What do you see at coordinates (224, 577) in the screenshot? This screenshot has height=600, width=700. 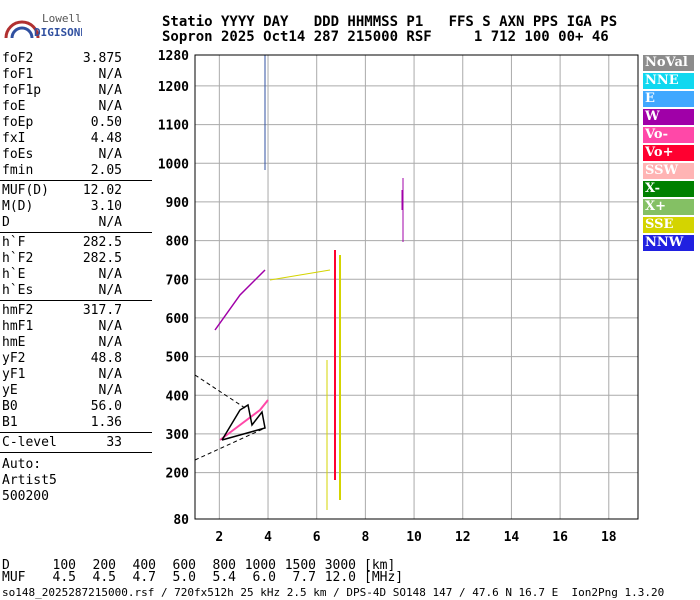 I see `muf-value: 5.4` at bounding box center [224, 577].